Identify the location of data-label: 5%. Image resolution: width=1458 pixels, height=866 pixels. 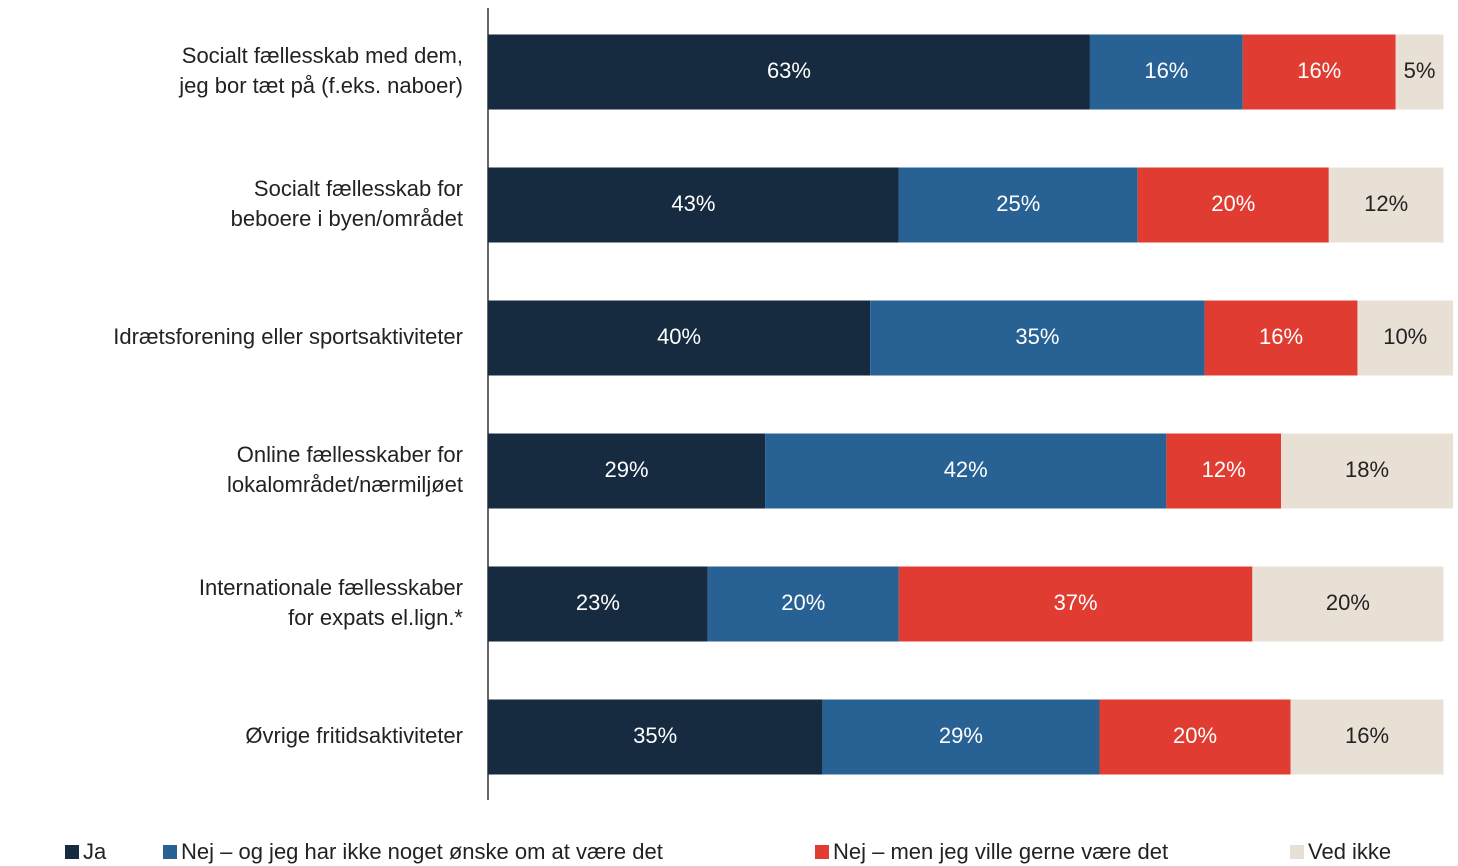
(1420, 70).